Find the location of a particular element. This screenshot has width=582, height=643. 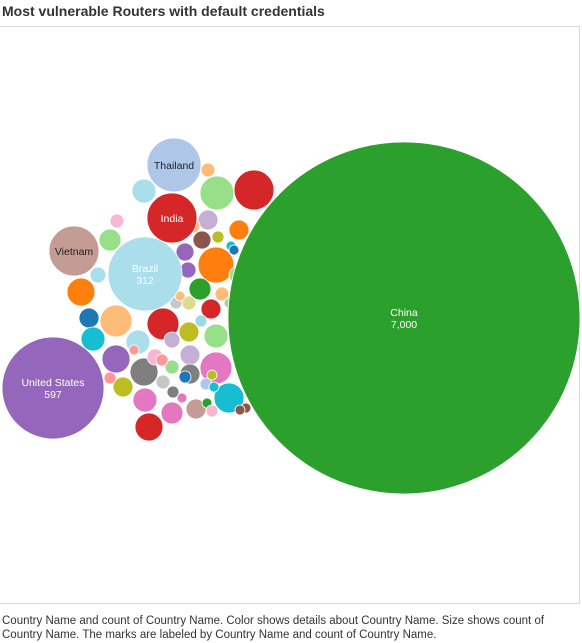

bubble-value-china: 7,000 is located at coordinates (404, 325).